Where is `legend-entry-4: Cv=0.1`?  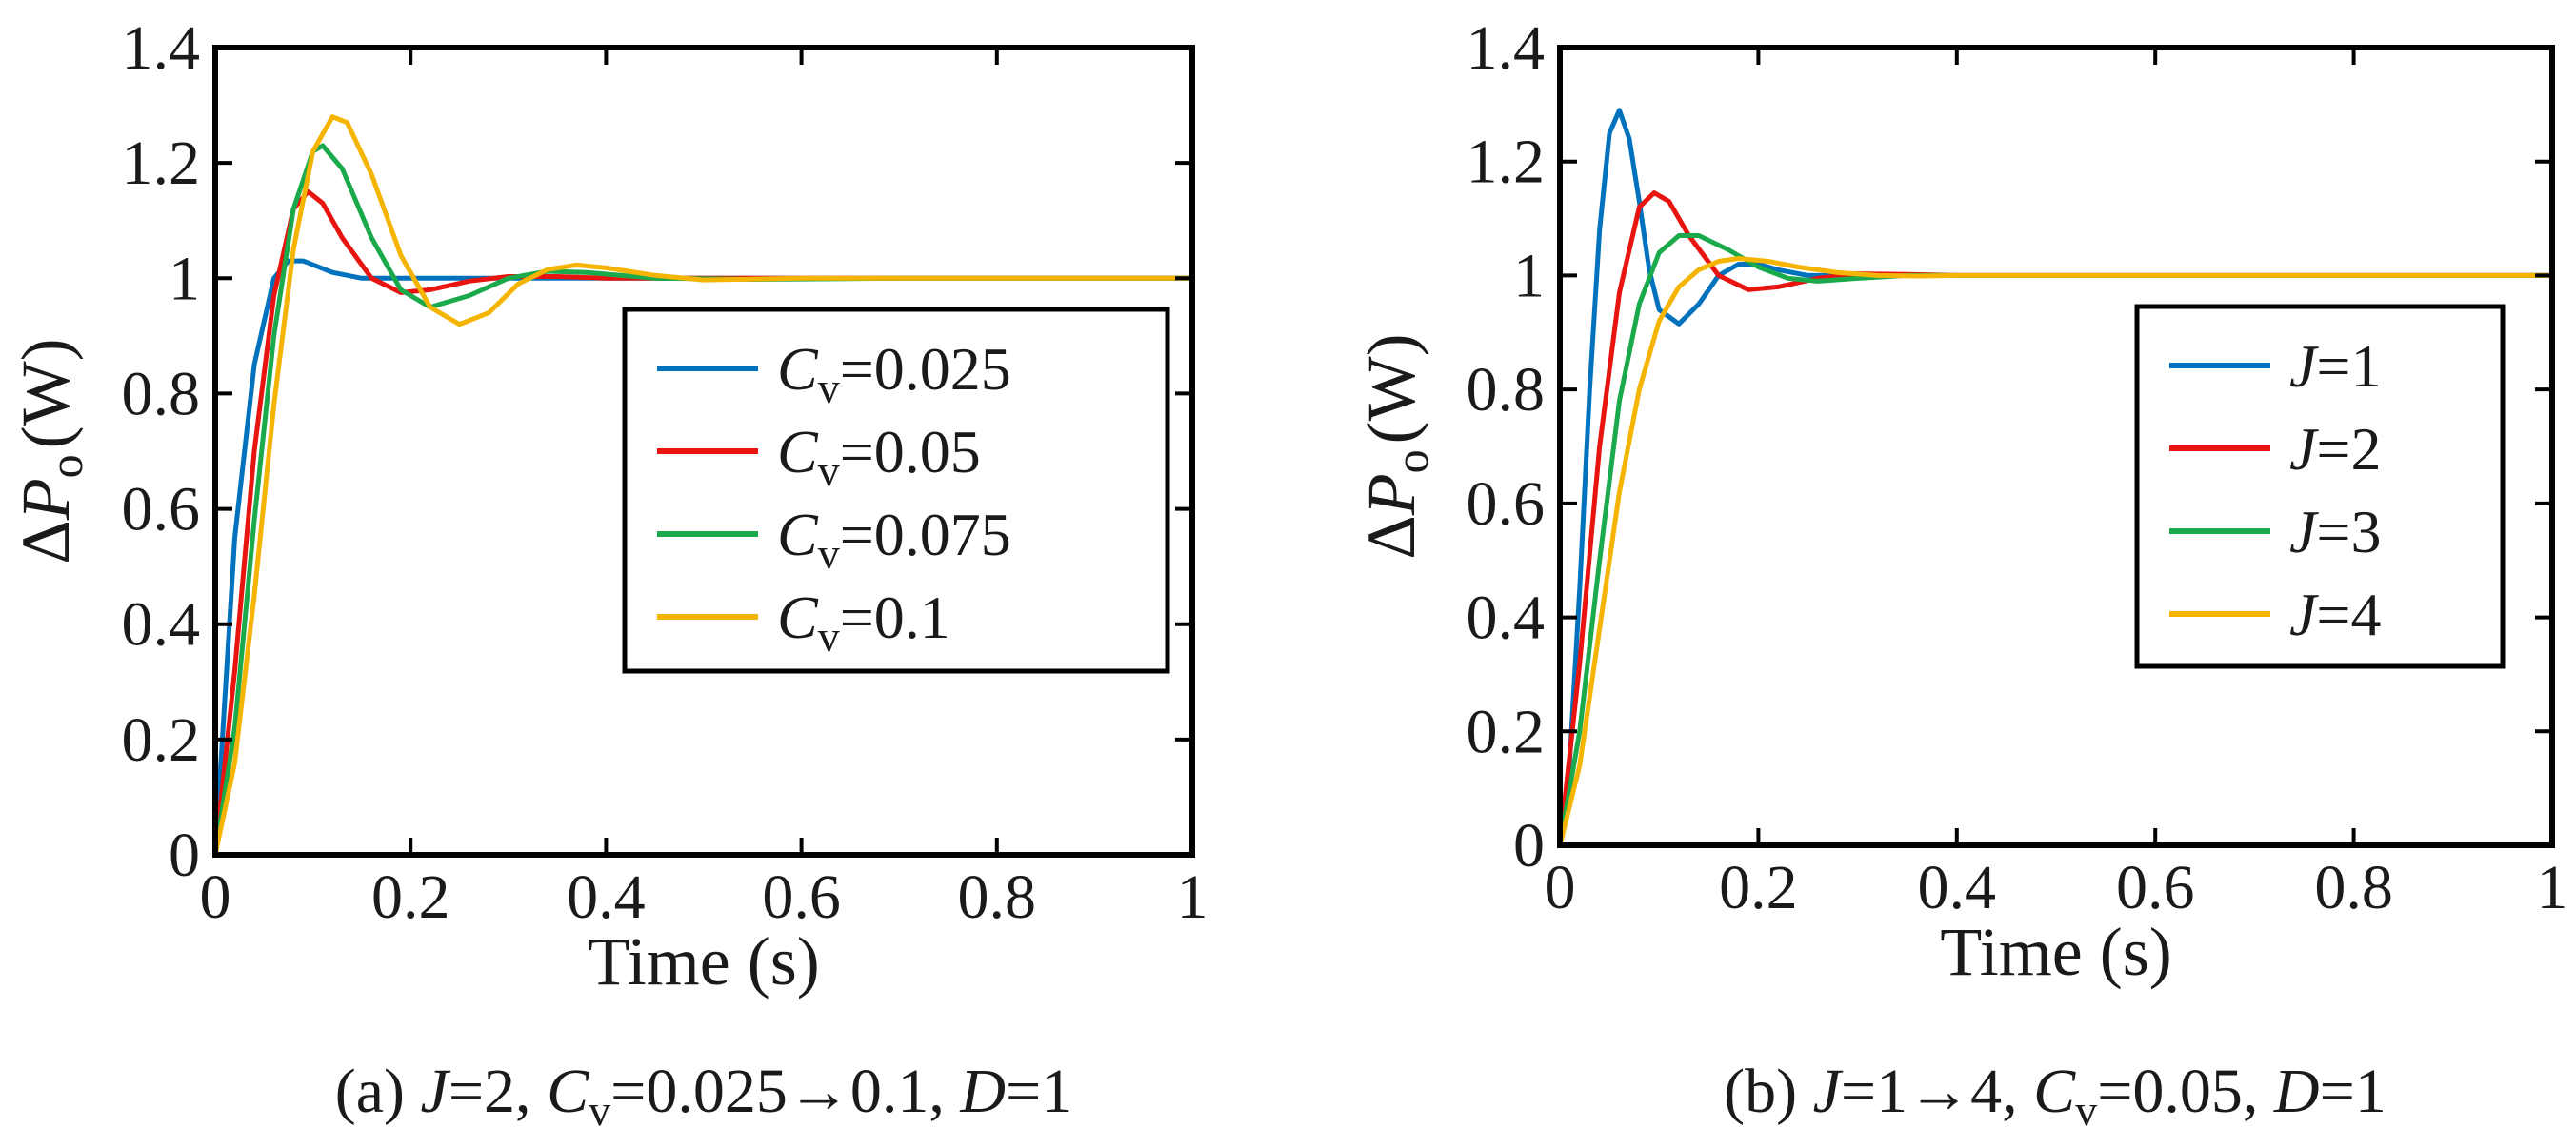 legend-entry-4: Cv=0.1 is located at coordinates (863, 622).